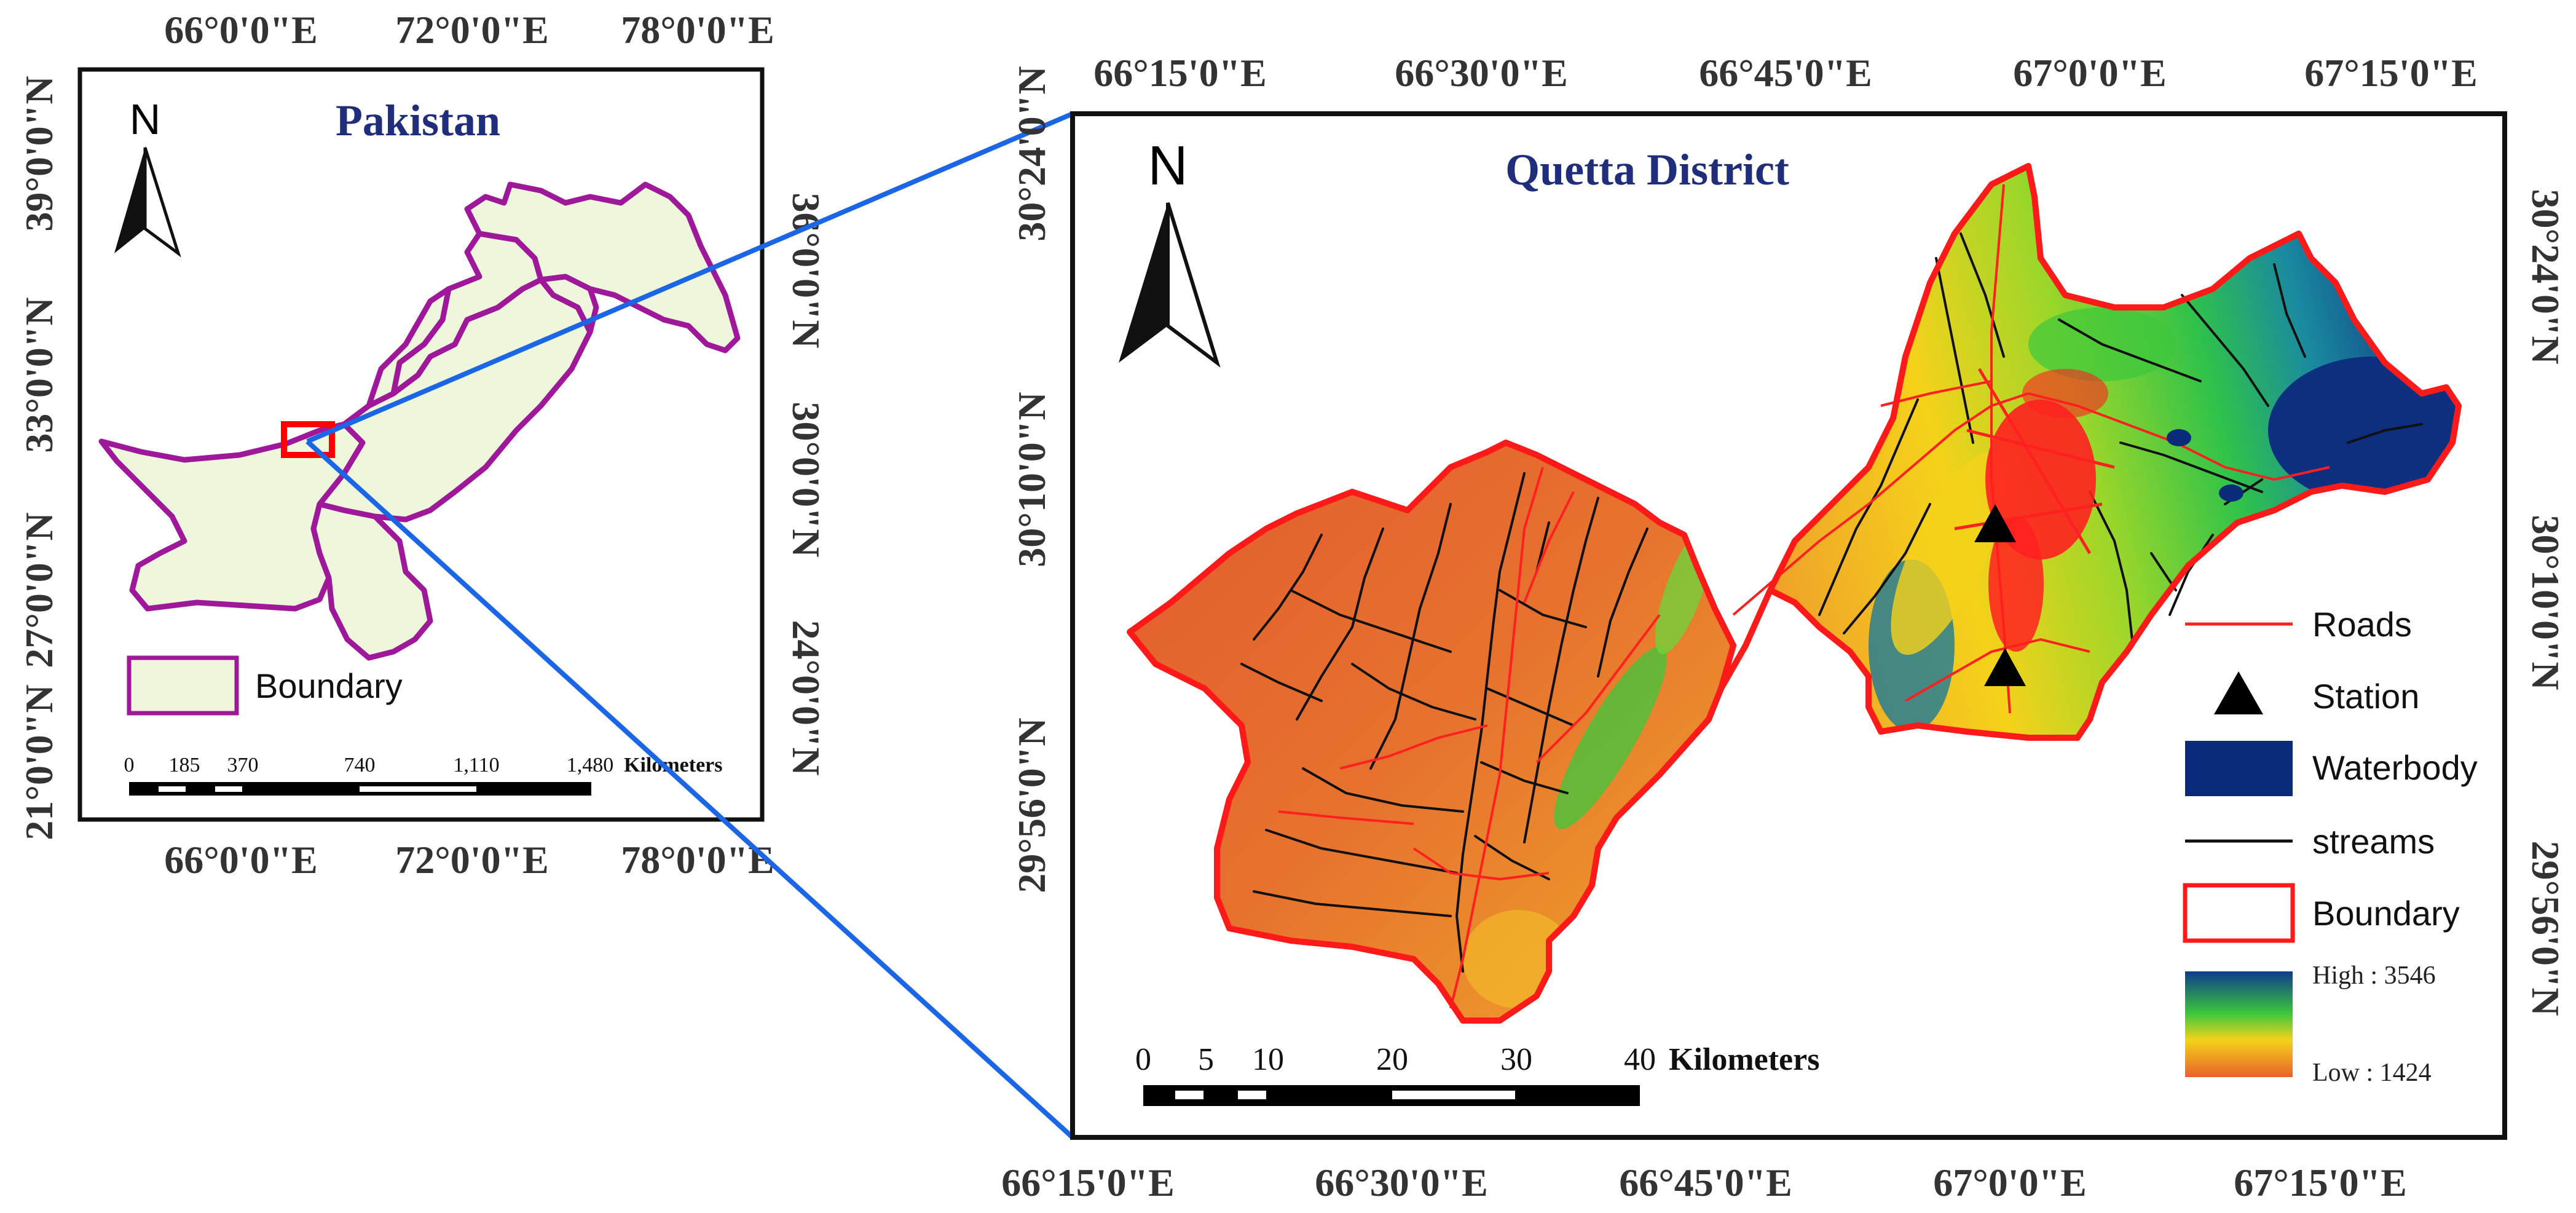  I want to click on main-top-tick-5: 67°15'0"E, so click(2391, 73).